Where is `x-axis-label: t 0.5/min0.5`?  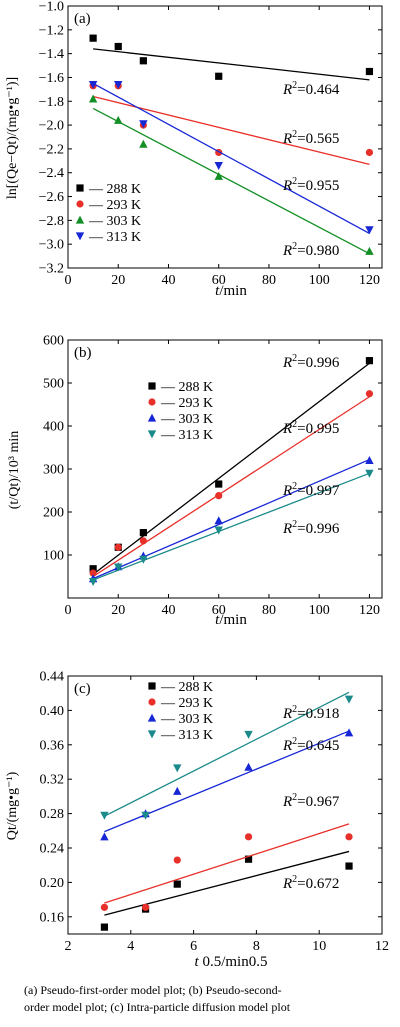 x-axis-label: t 0.5/min0.5 is located at coordinates (231, 962).